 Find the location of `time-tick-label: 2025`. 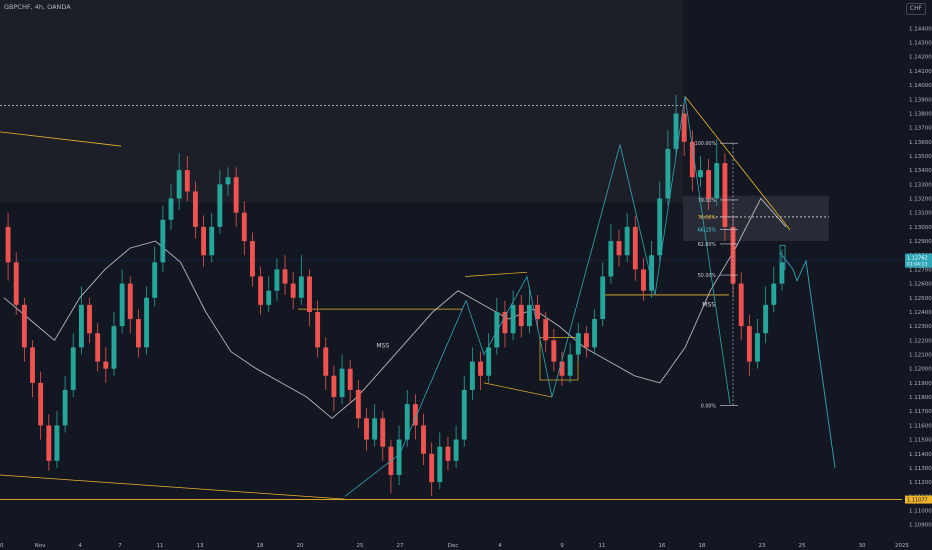

time-tick-label: 2025 is located at coordinates (902, 546).